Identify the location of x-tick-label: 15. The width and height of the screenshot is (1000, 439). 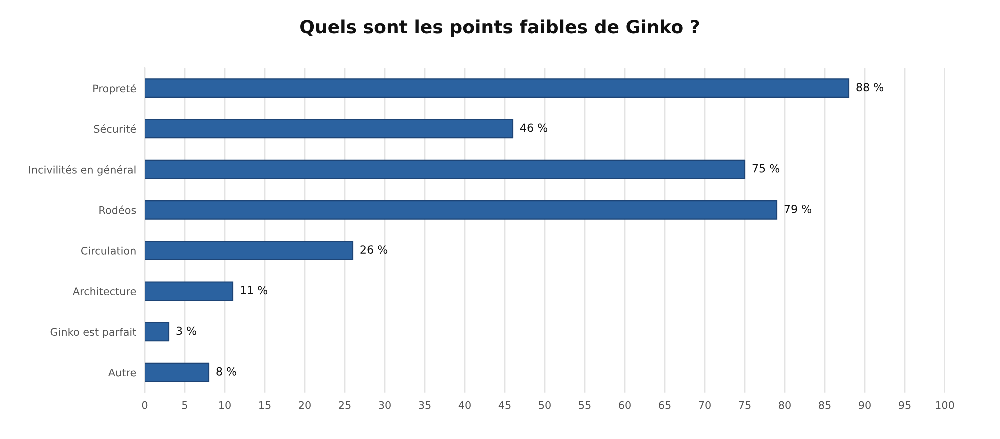
(265, 406).